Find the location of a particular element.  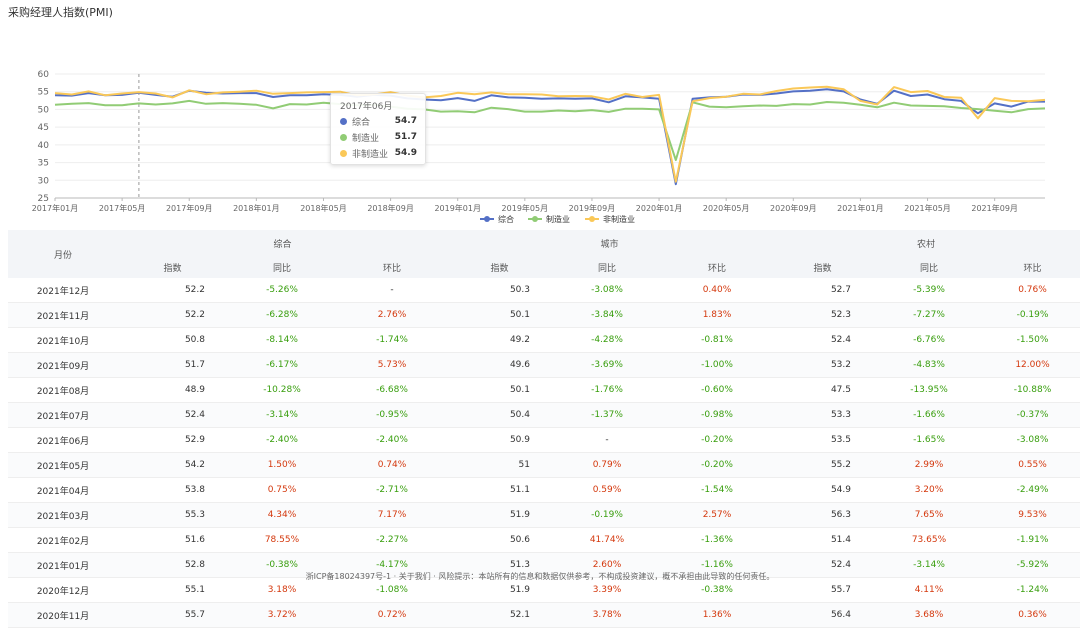

index-cell: 53.2 is located at coordinates (822, 365).